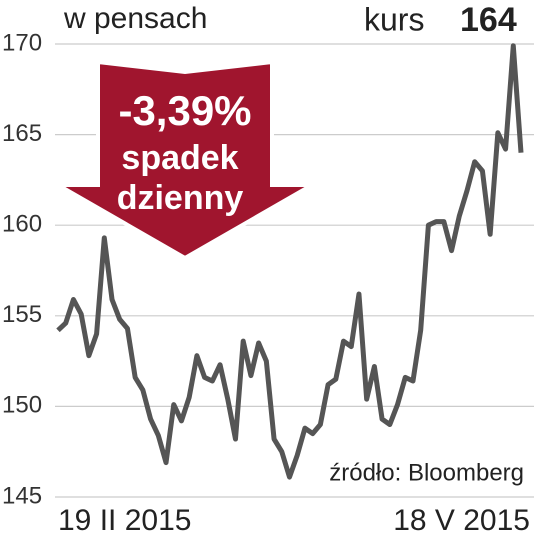  Describe the element at coordinates (135, 18) in the screenshot. I see `y-axis-label: w pensach` at that location.